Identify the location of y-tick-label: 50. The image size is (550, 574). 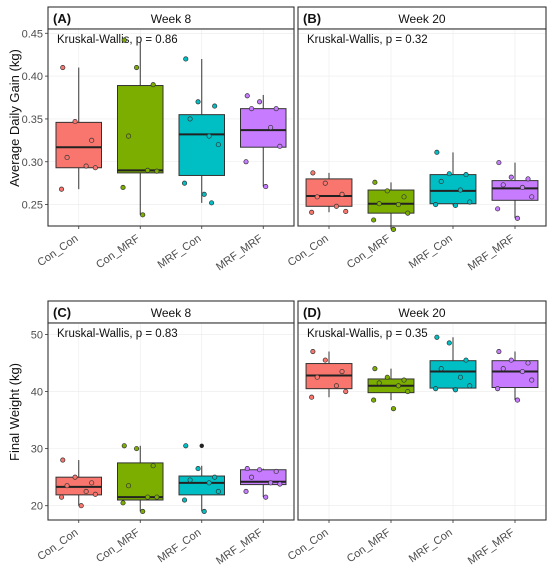
(37, 335).